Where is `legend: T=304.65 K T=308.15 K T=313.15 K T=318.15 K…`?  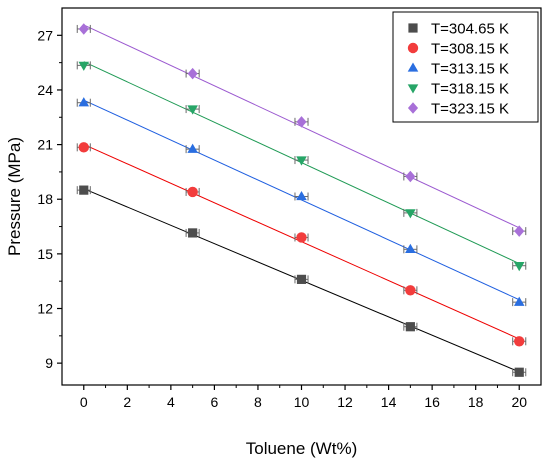 legend: T=304.65 K T=308.15 K T=313.15 K T=318.15 K… is located at coordinates (465, 67).